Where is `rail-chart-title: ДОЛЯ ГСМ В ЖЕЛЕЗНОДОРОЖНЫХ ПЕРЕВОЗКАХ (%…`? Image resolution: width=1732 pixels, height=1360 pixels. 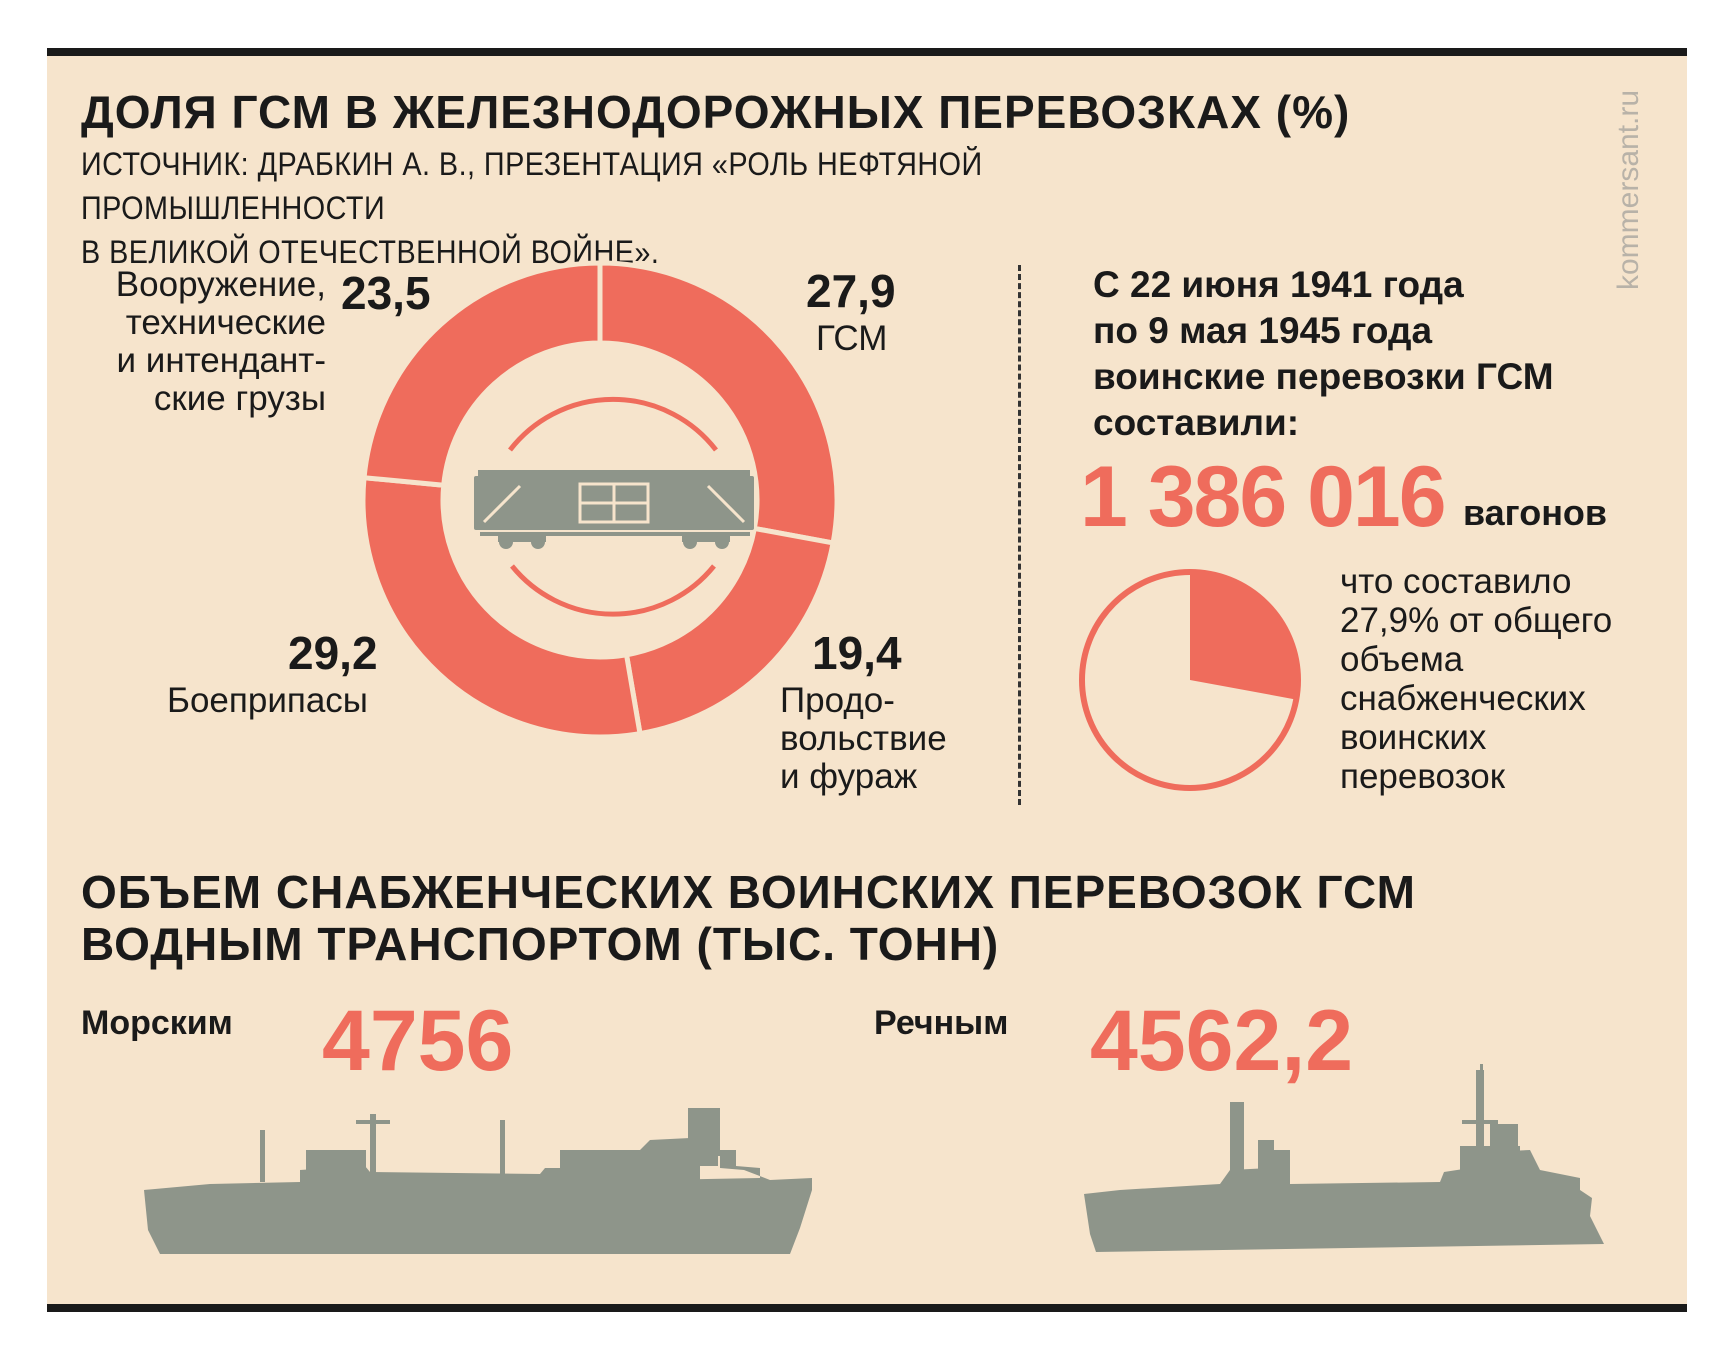 rail-chart-title: ДОЛЯ ГСМ В ЖЕЛЕЗНОДОРОЖНЫХ ПЕРЕВОЗКАХ (%… is located at coordinates (716, 112).